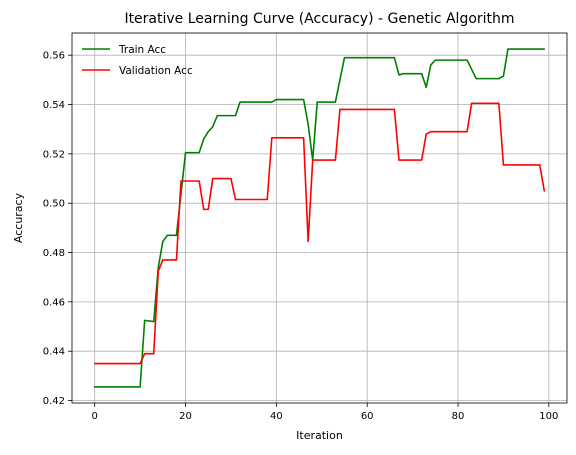  Describe the element at coordinates (137, 60) in the screenshot. I see `legend: Train Acc Validation Acc` at that location.